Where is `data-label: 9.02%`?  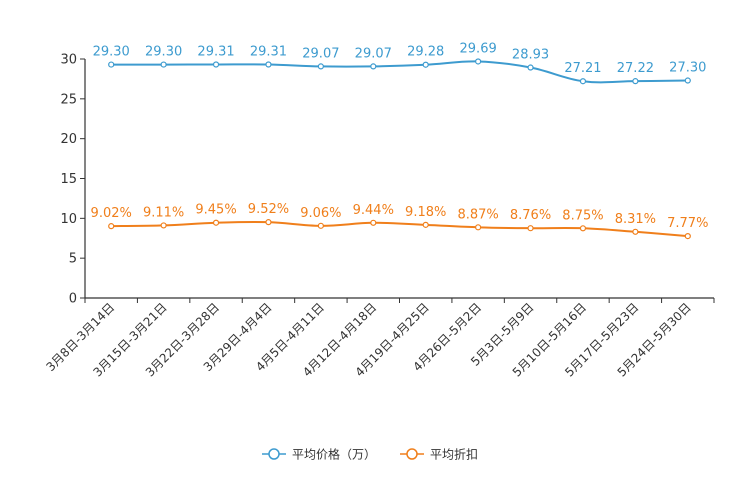
data-label: 9.02% is located at coordinates (111, 213).